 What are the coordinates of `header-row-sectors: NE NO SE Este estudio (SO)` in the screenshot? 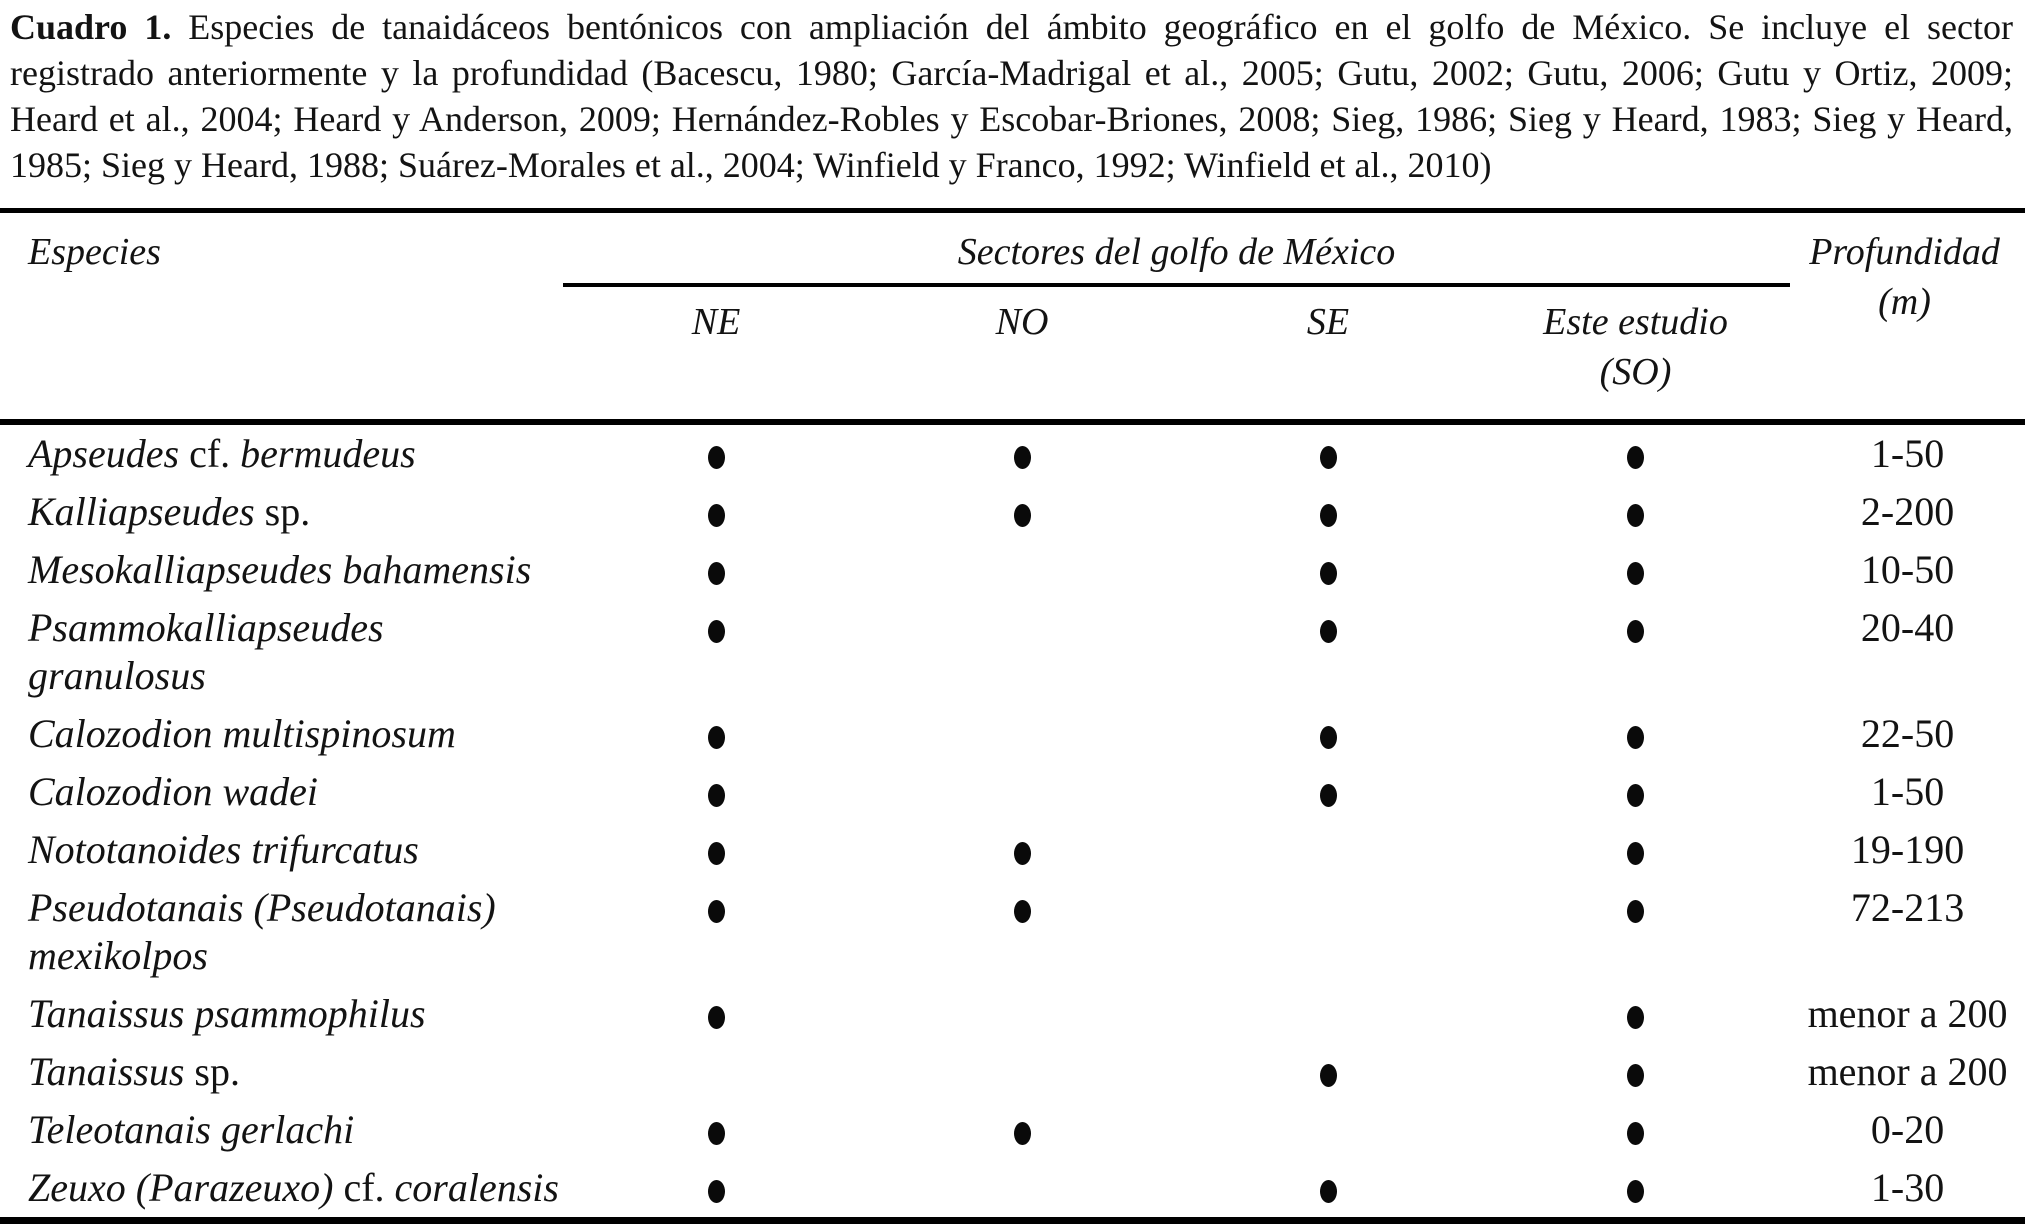 It's located at (1012, 353).